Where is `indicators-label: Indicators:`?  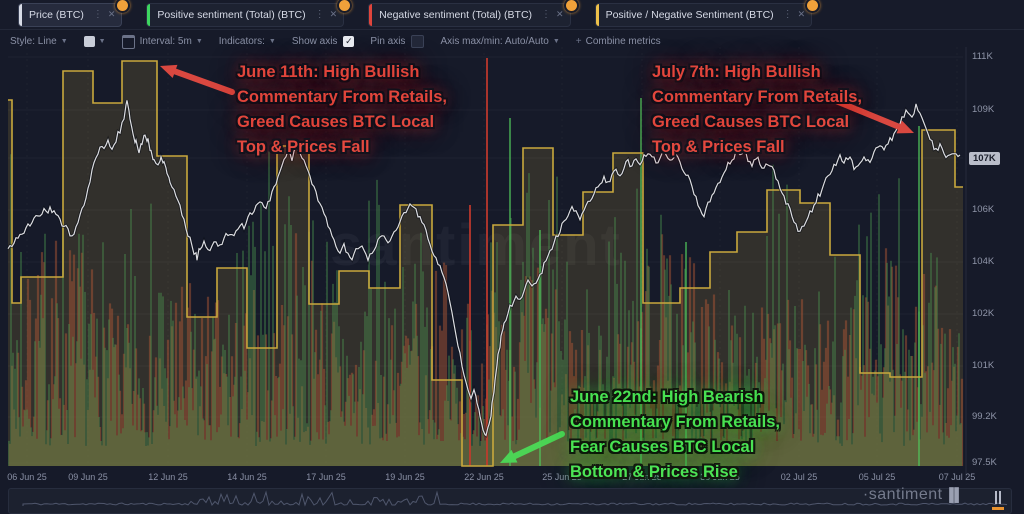
indicators-label: Indicators: is located at coordinates (241, 41).